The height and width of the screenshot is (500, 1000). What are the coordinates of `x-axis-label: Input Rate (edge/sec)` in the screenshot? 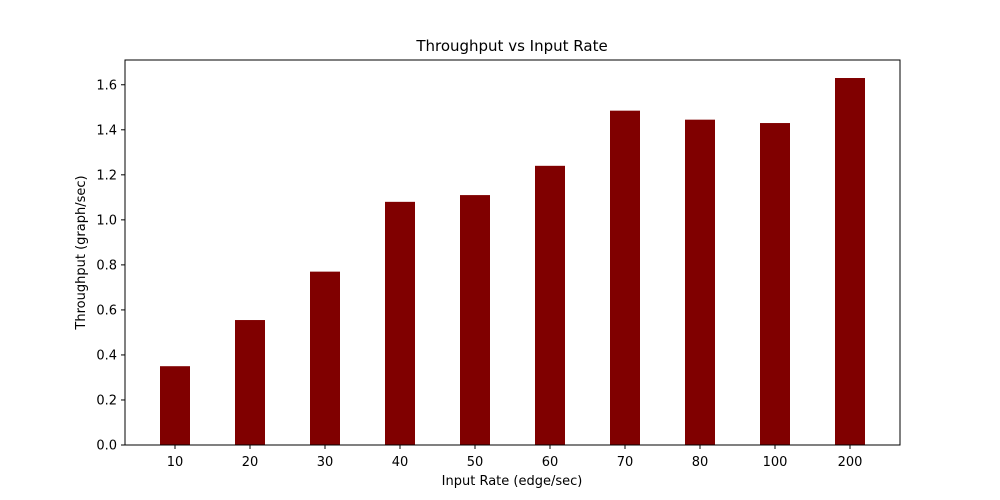 It's located at (512, 481).